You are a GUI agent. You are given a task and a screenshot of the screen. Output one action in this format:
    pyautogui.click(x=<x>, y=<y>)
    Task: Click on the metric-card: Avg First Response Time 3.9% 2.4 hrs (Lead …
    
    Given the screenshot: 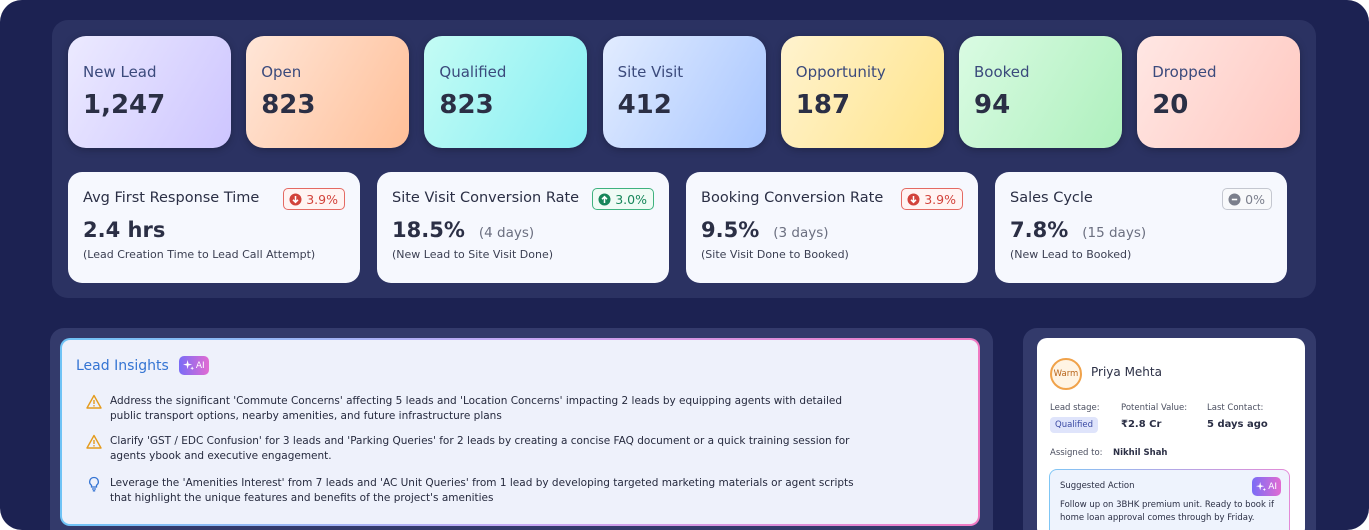 What is the action you would take?
    pyautogui.click(x=214, y=227)
    